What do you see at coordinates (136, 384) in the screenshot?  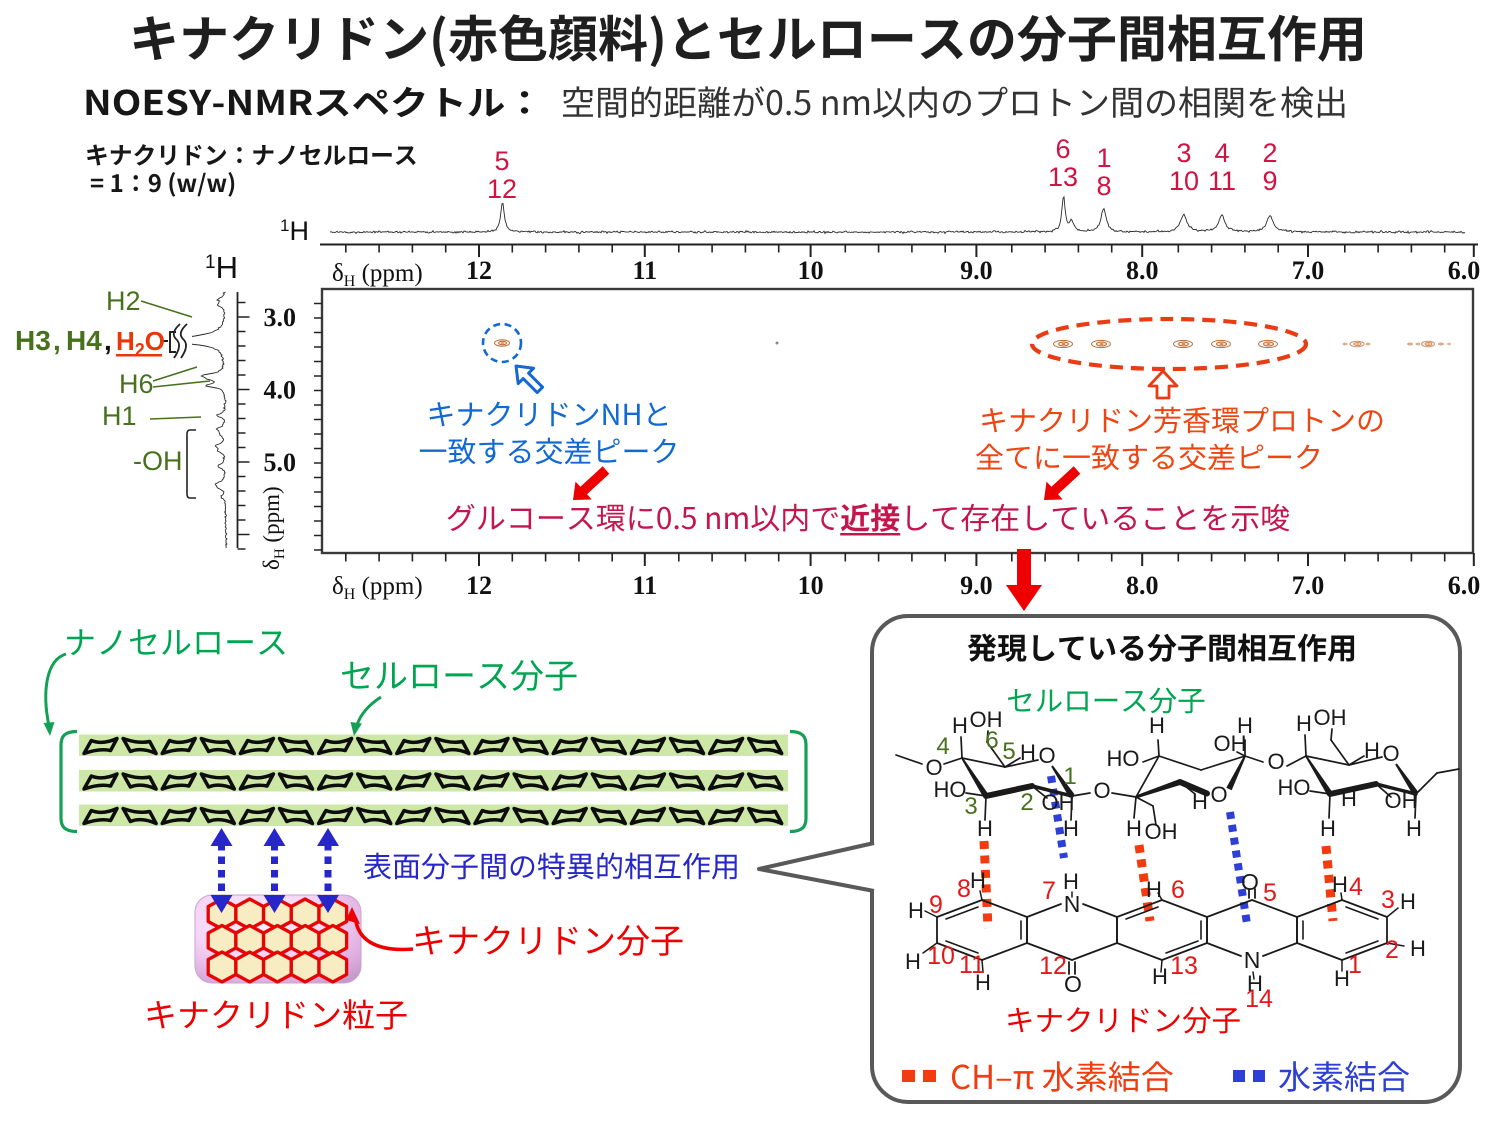 I see `svg-text: H6` at bounding box center [136, 384].